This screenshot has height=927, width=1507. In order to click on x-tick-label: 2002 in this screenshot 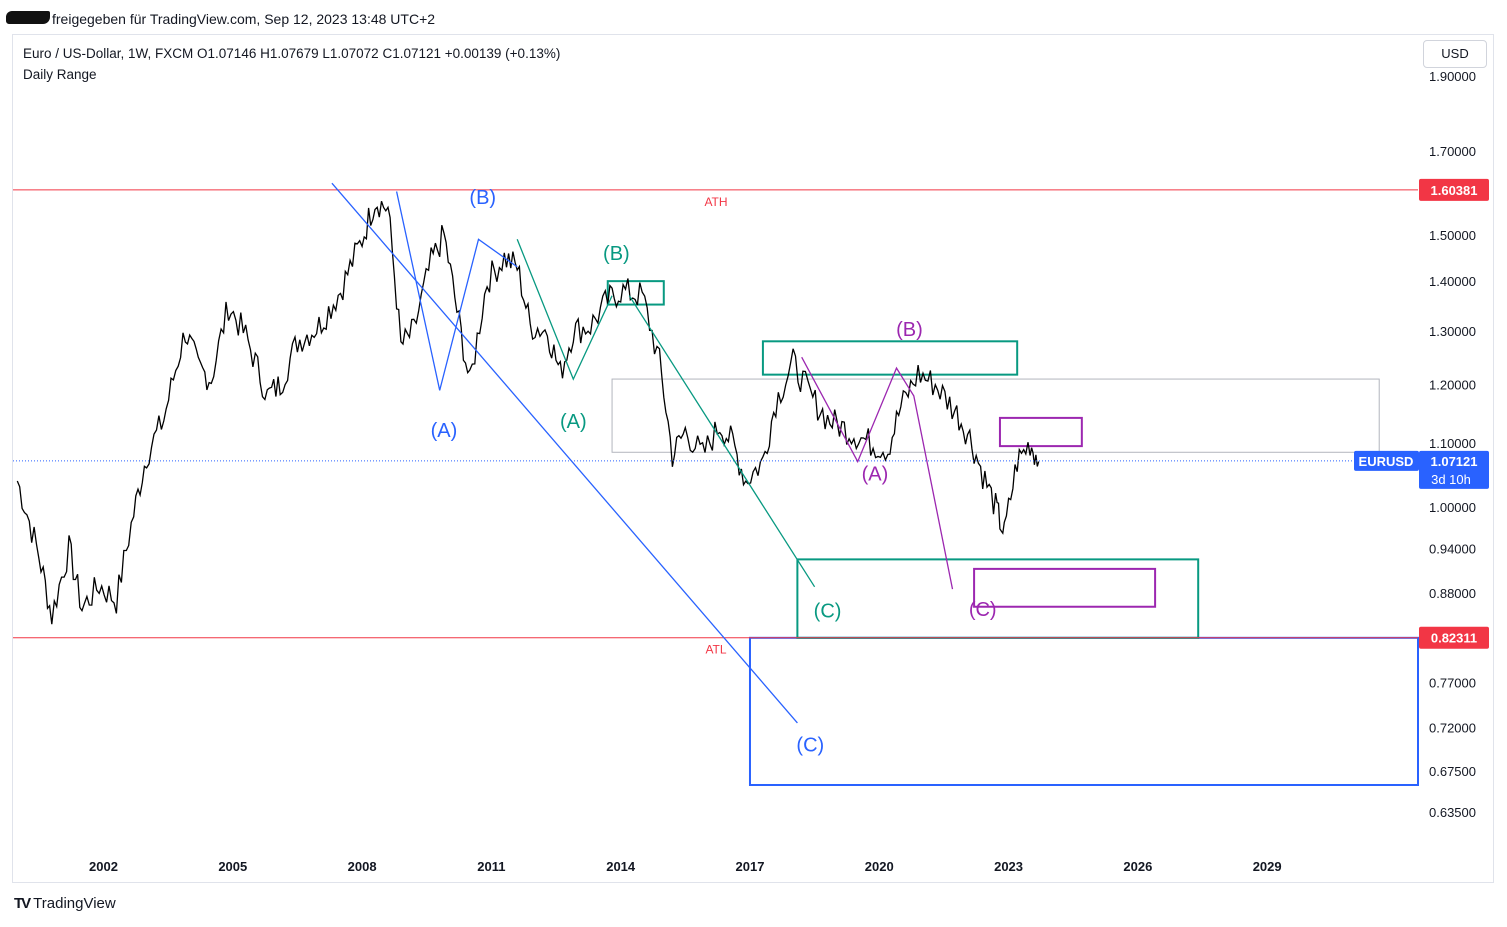, I will do `click(103, 866)`.